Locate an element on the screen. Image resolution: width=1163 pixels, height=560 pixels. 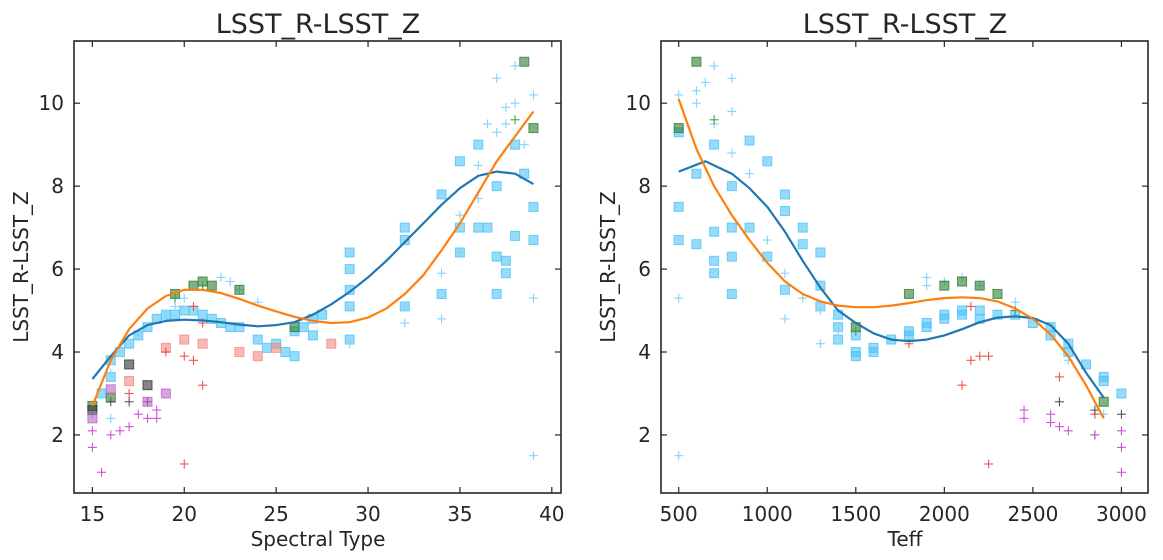
left-y-tick-label: 2 is located at coordinates (57, 435).